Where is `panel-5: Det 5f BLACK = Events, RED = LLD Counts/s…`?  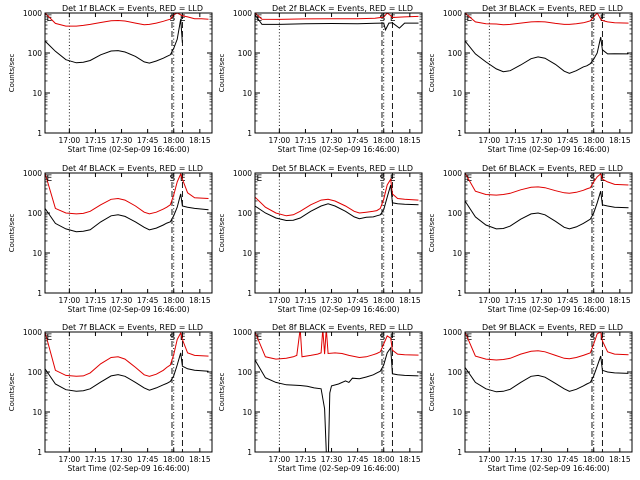 panel-5: Det 5f BLACK = Events, RED = LLD Counts/s… is located at coordinates (320, 239).